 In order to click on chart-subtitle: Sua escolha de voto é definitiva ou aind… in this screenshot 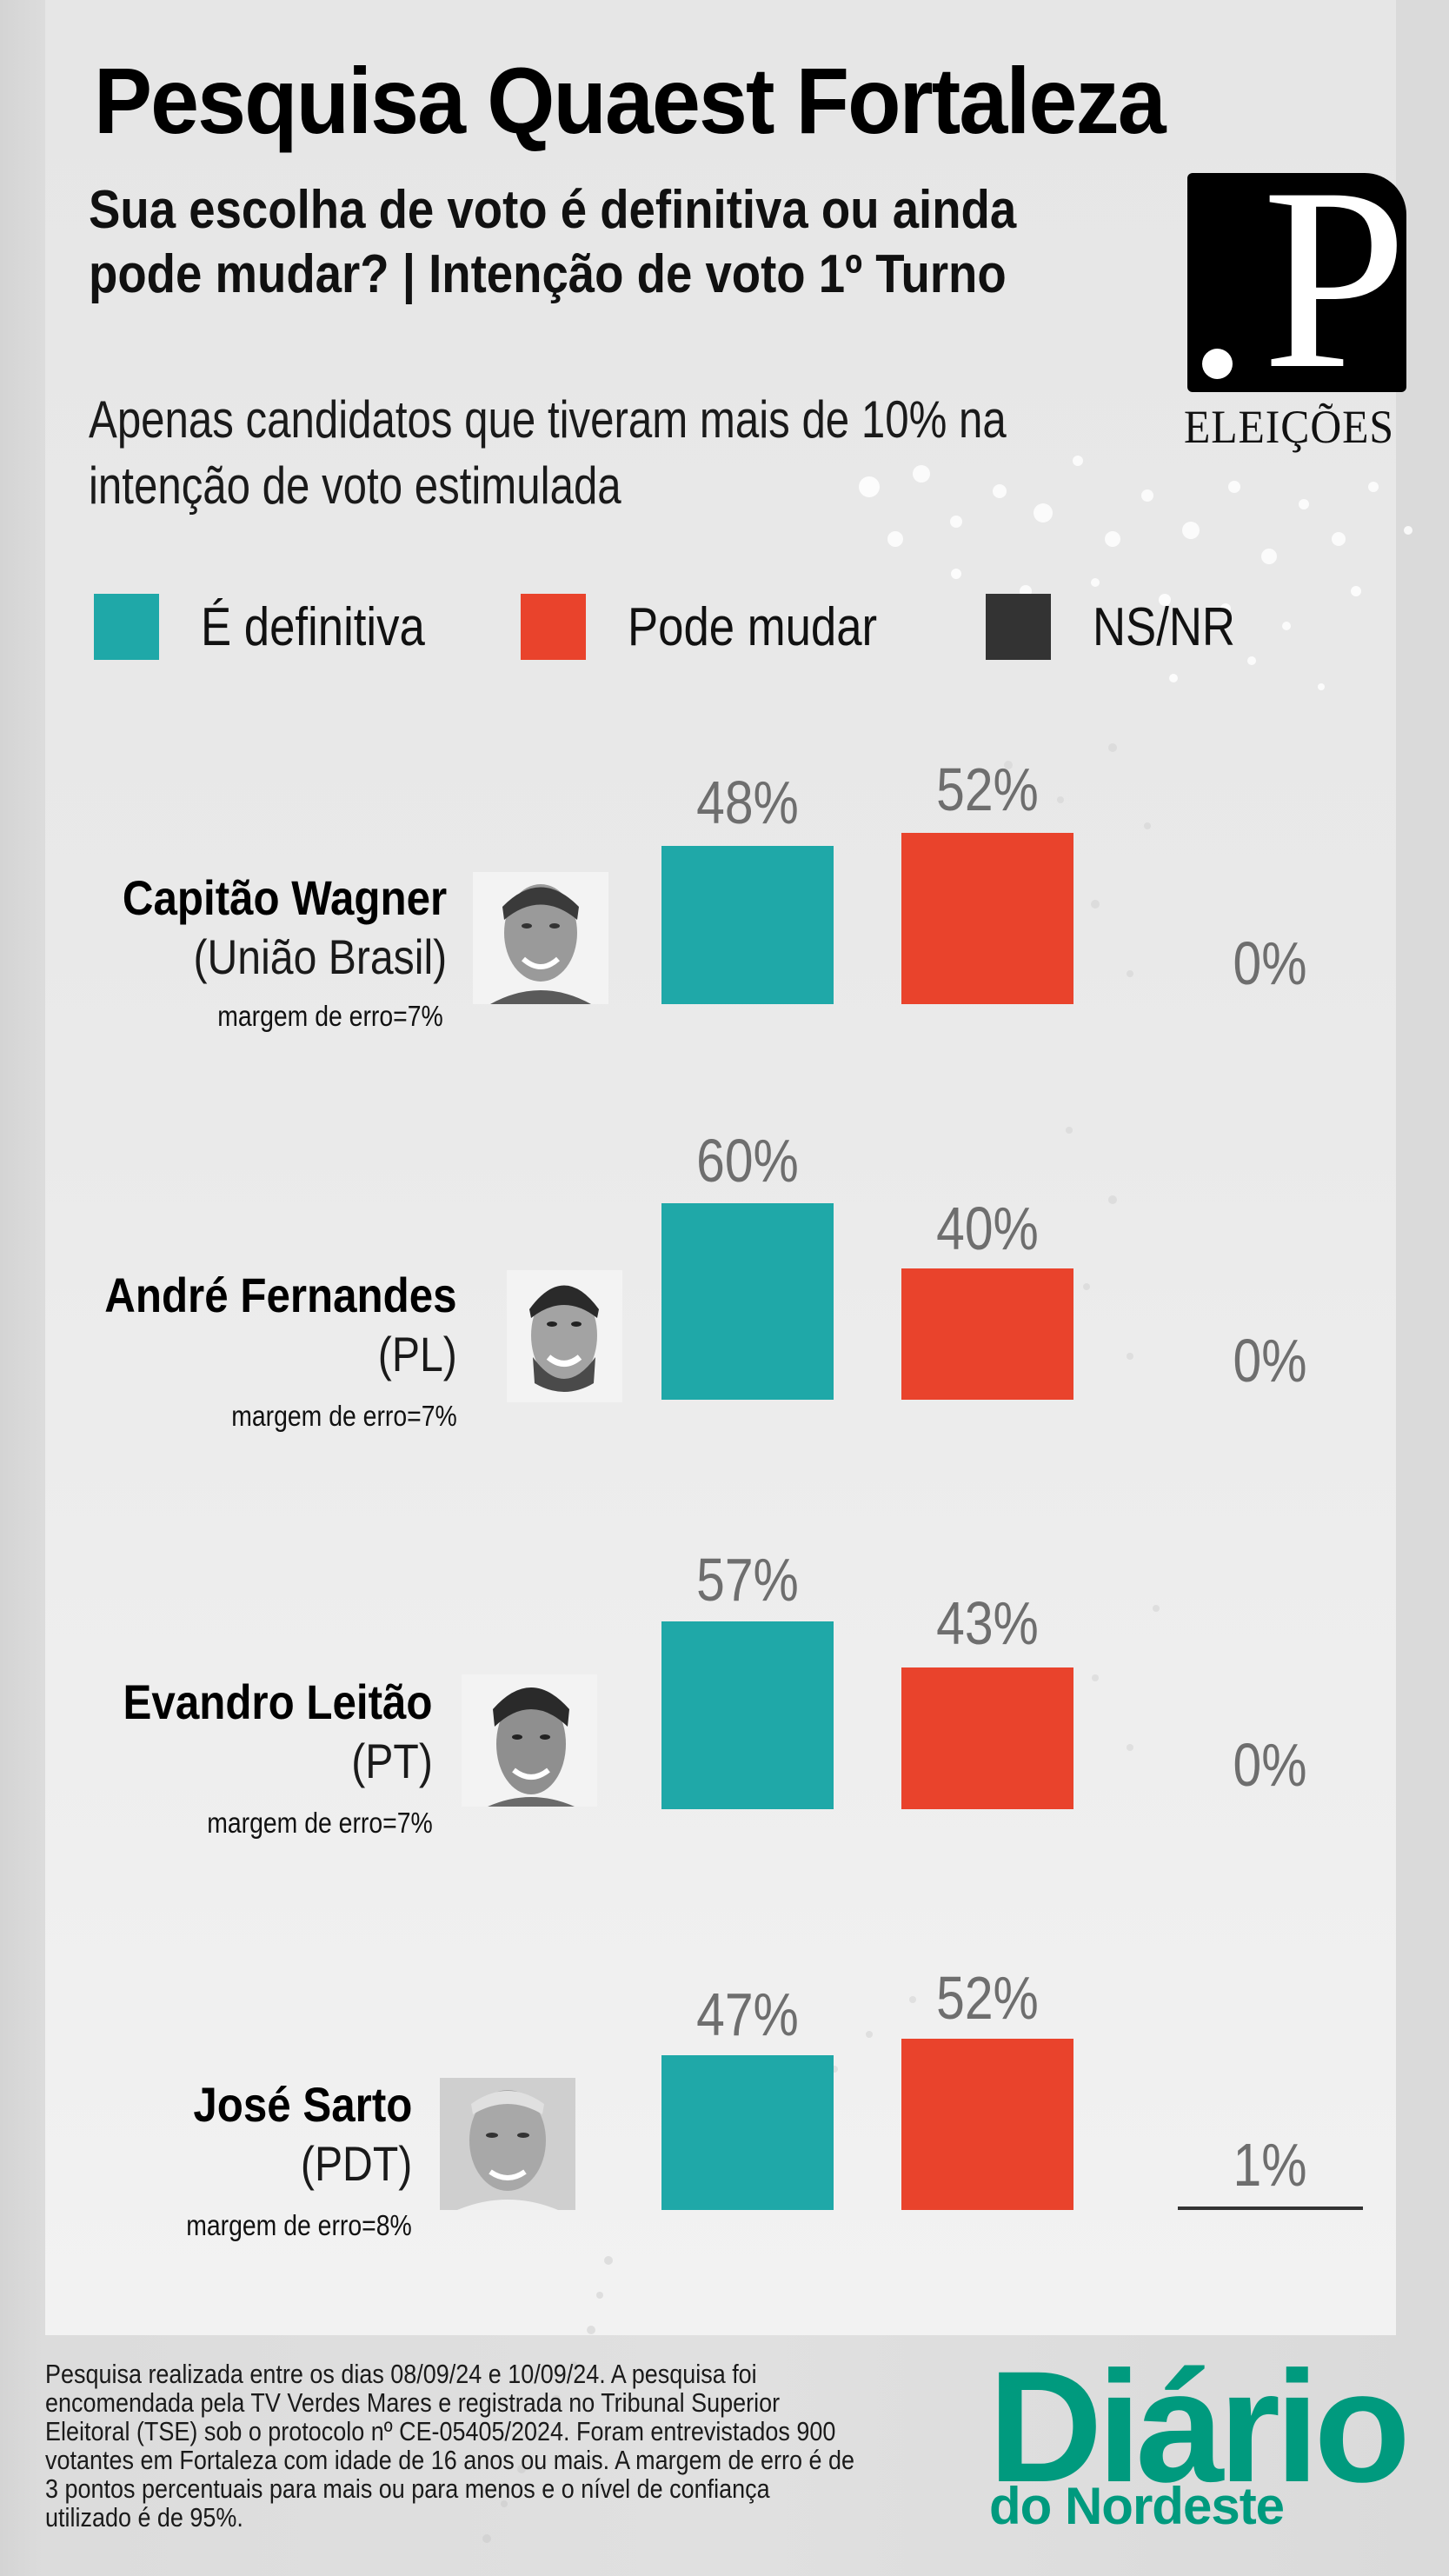, I will do `click(553, 242)`.